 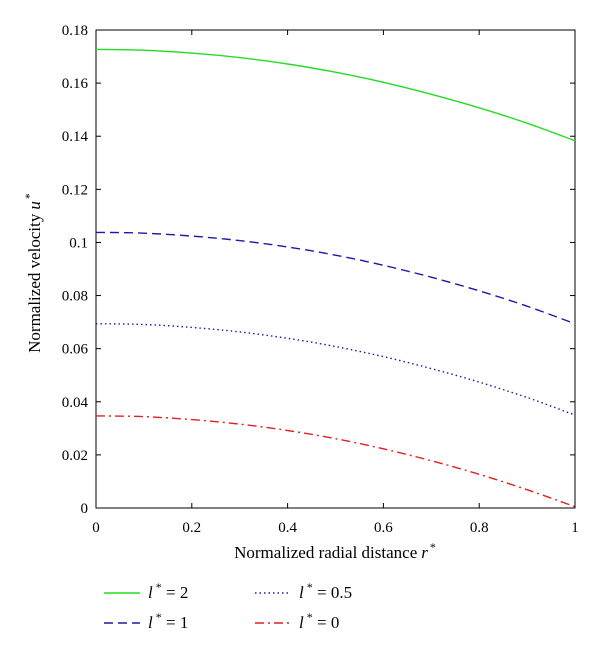 What do you see at coordinates (75, 297) in the screenshot?
I see `y-tick-label: 0.08` at bounding box center [75, 297].